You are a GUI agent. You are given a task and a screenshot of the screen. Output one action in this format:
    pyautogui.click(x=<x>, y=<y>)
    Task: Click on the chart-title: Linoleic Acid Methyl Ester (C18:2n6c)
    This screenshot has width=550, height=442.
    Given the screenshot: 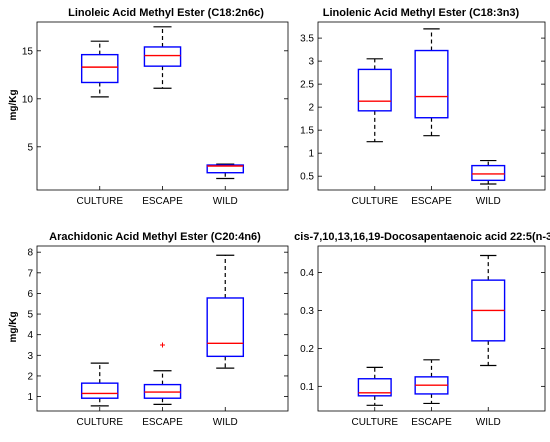 What is the action you would take?
    pyautogui.click(x=166, y=13)
    